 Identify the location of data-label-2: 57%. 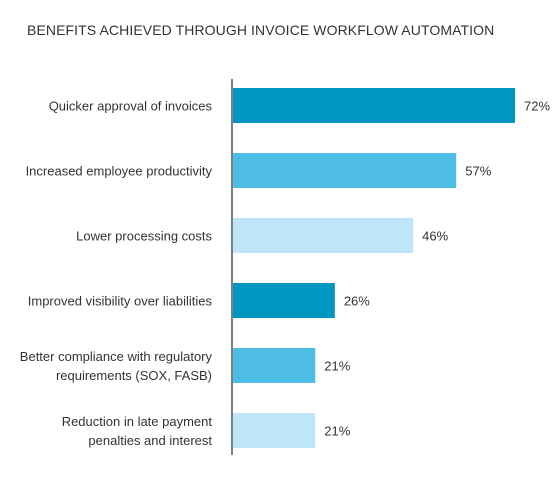
(478, 171).